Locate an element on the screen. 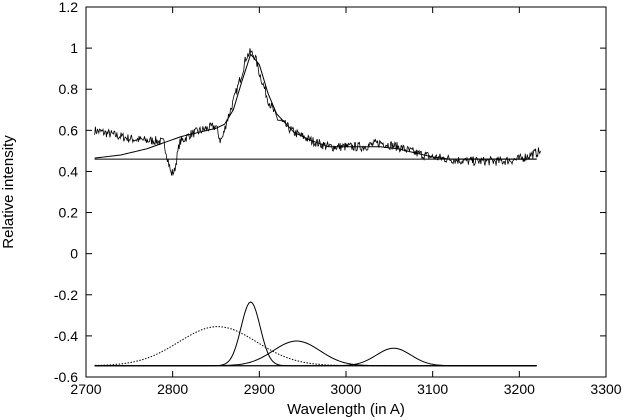 The height and width of the screenshot is (420, 623). x-tick-label: 3100 is located at coordinates (432, 389).